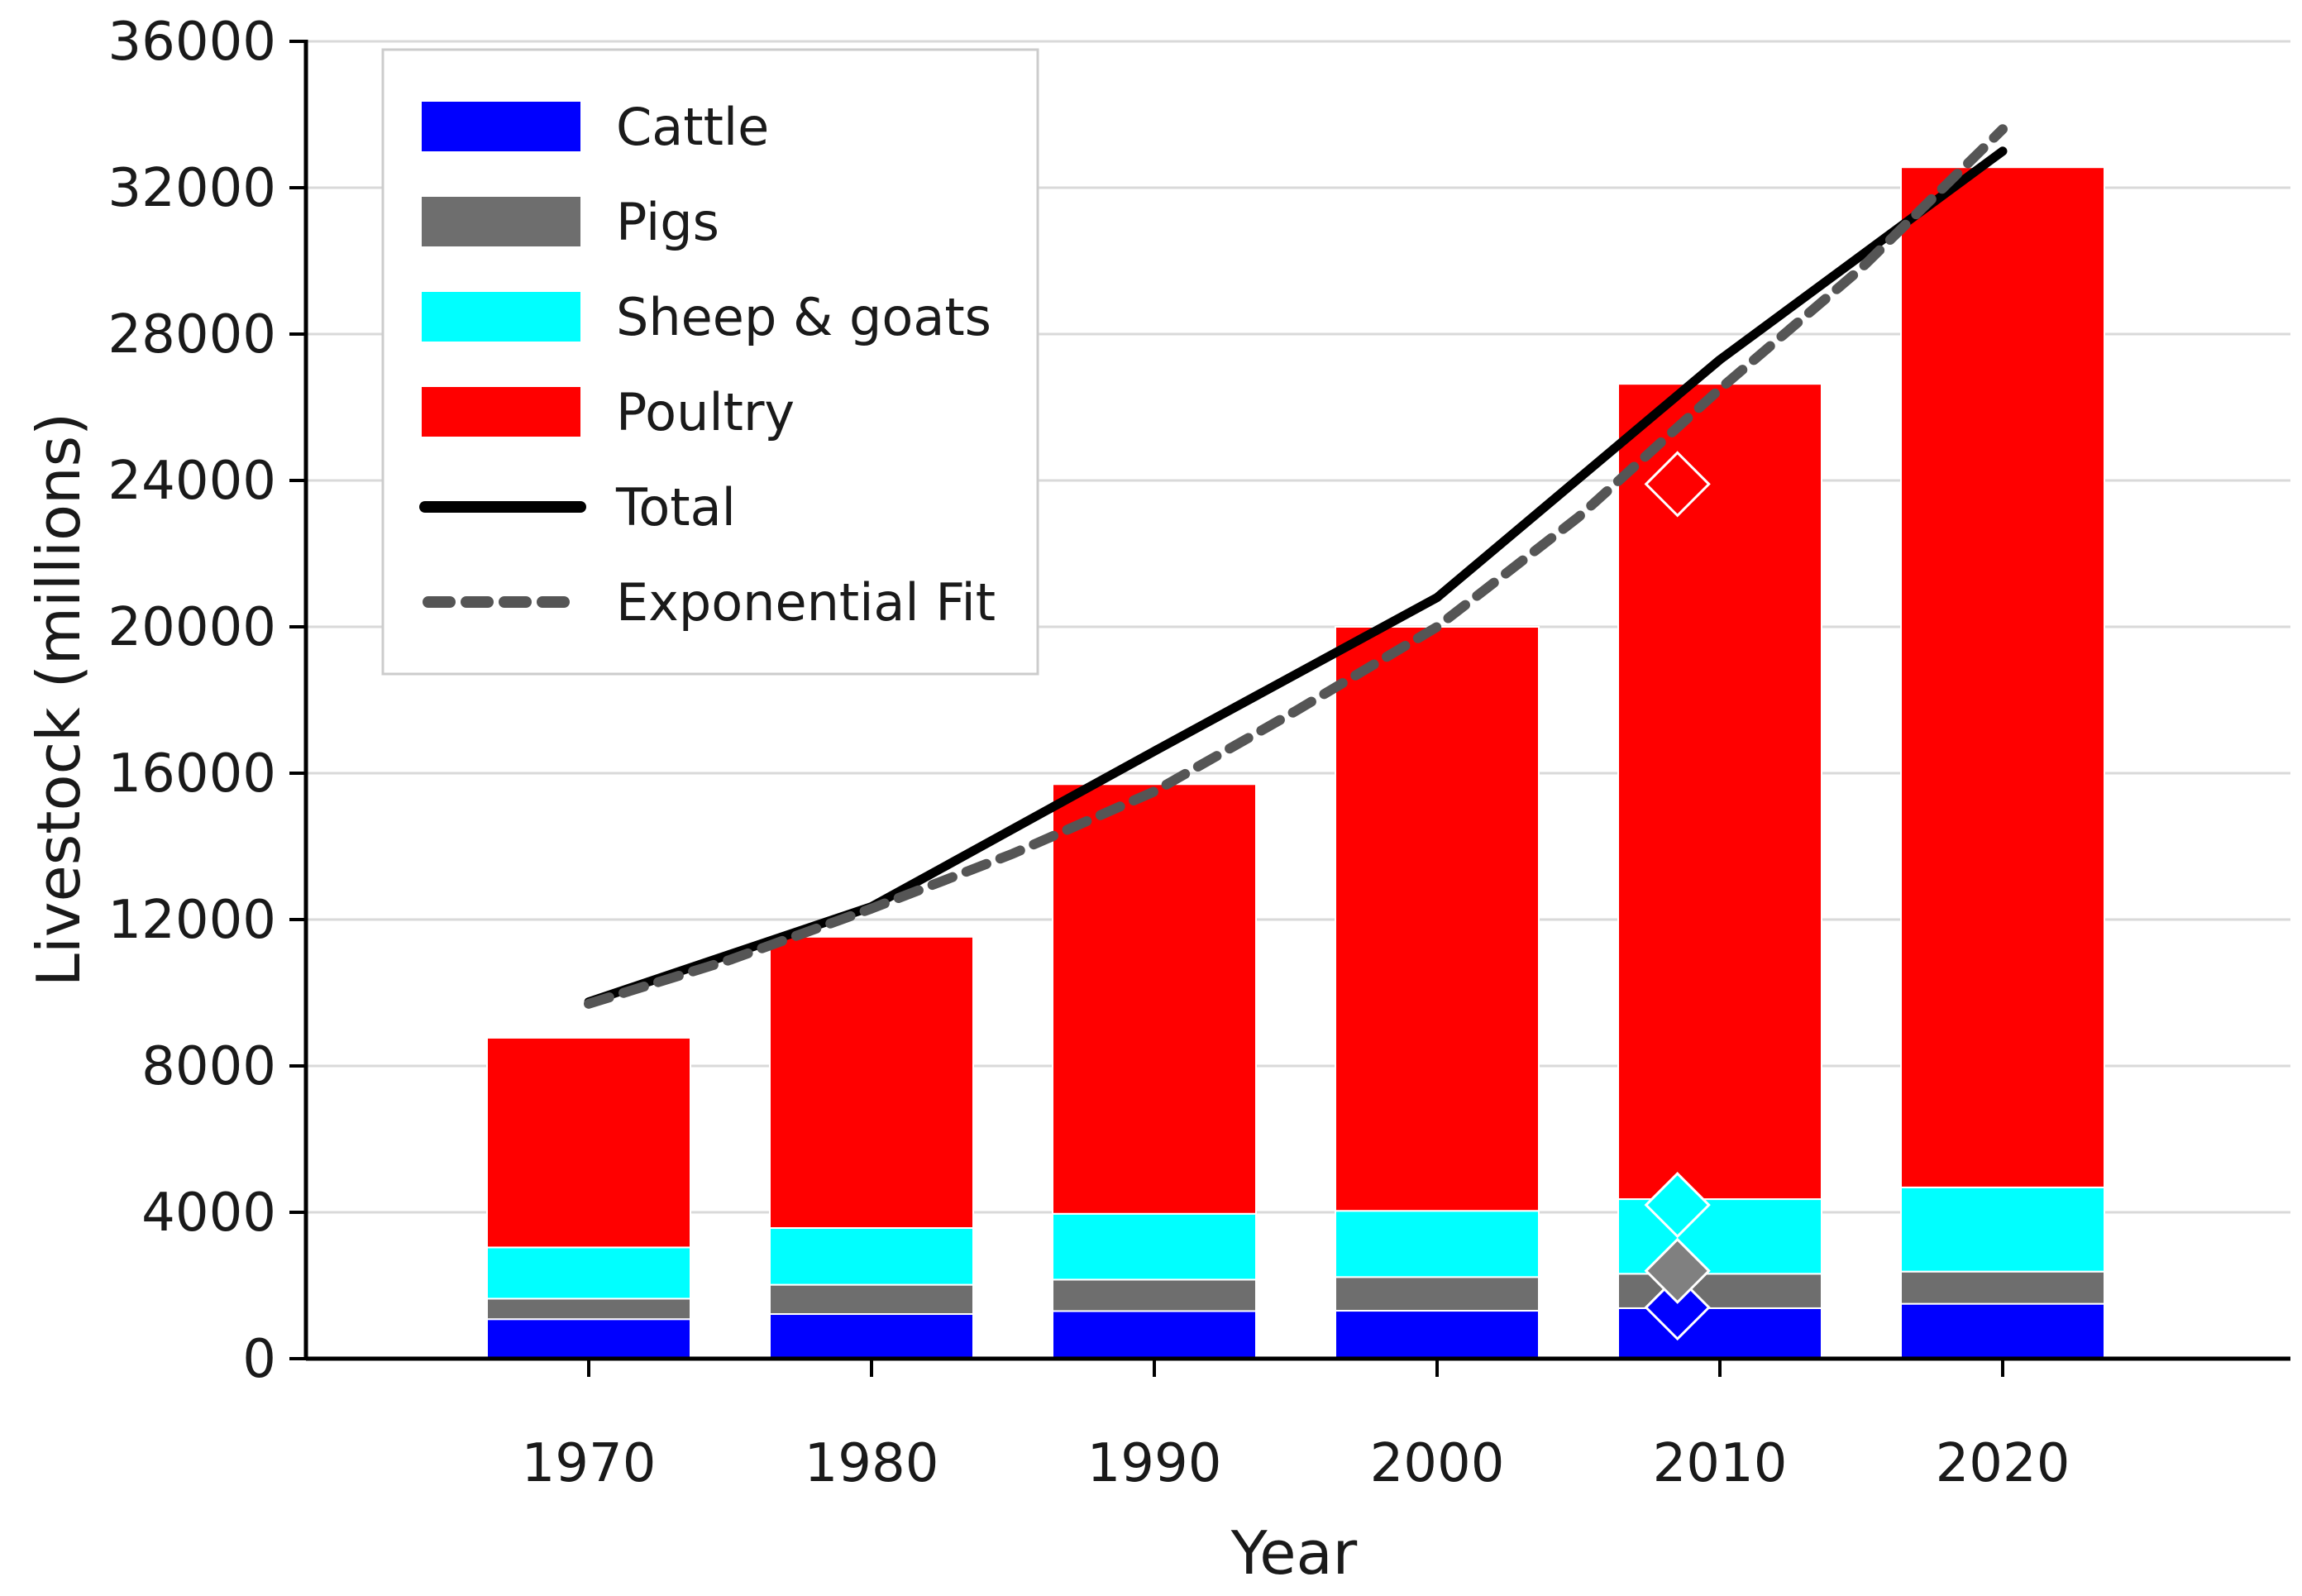  I want to click on marker-sheep-goats, so click(1678, 1205).